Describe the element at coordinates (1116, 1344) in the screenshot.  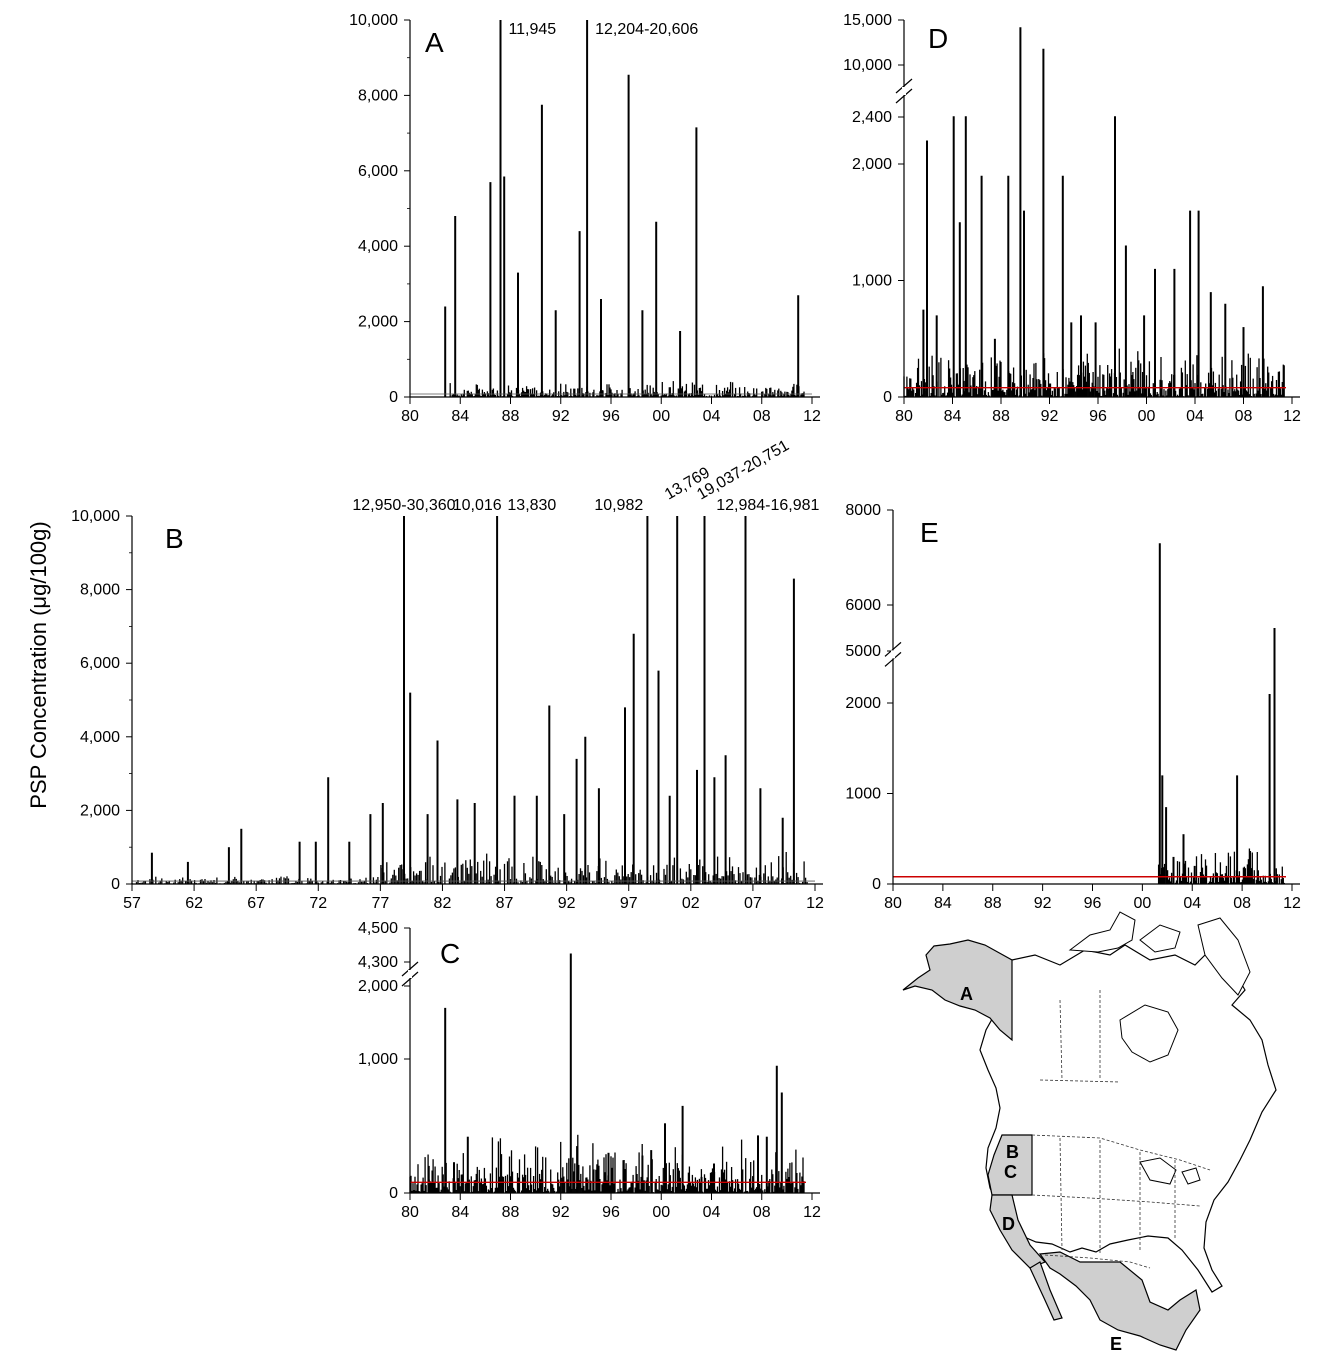
I see `map-label-E: E` at that location.